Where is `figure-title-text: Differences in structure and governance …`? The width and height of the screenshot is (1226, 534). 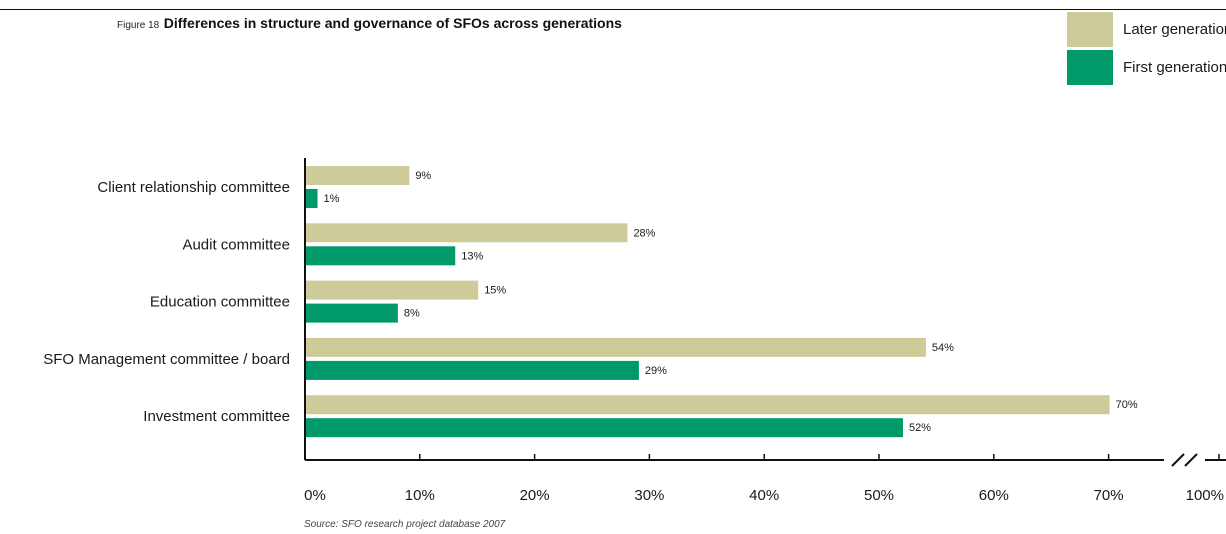
figure-title-text: Differences in structure and governance … is located at coordinates (392, 23).